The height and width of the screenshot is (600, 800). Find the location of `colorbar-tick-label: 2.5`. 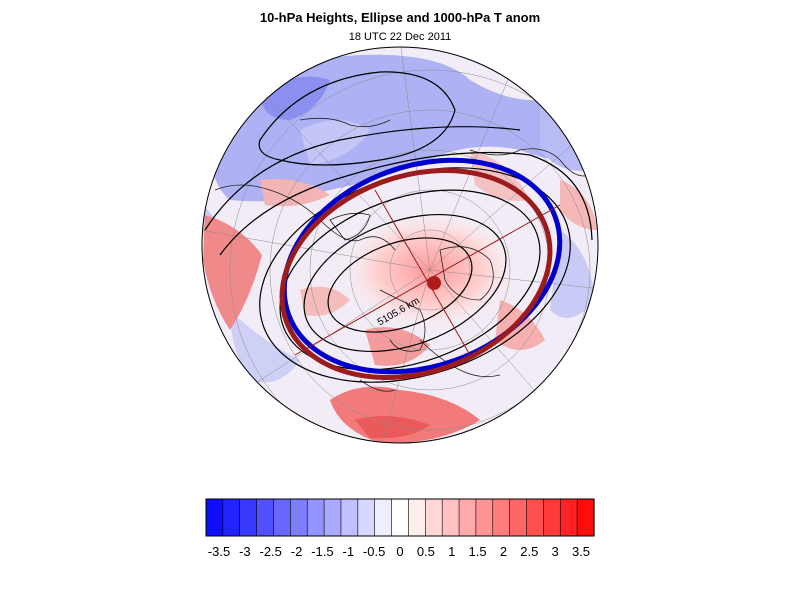

colorbar-tick-label: 2.5 is located at coordinates (529, 551).